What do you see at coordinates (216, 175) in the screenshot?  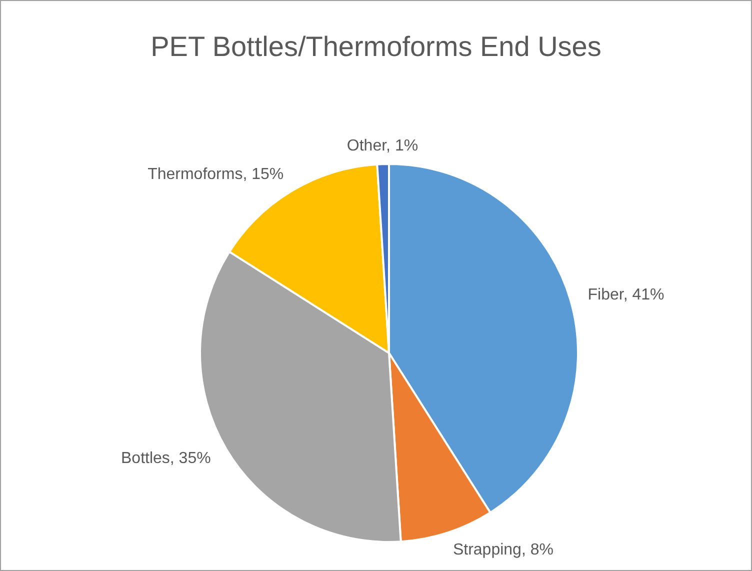 I see `slice-label: Thermoforms, 15%` at bounding box center [216, 175].